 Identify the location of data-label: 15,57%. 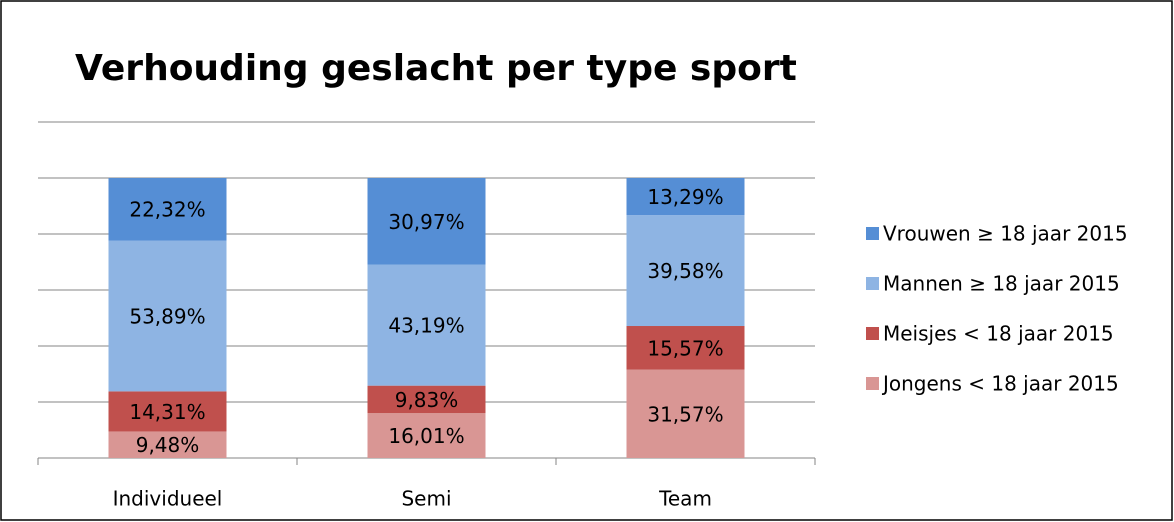
(685, 348).